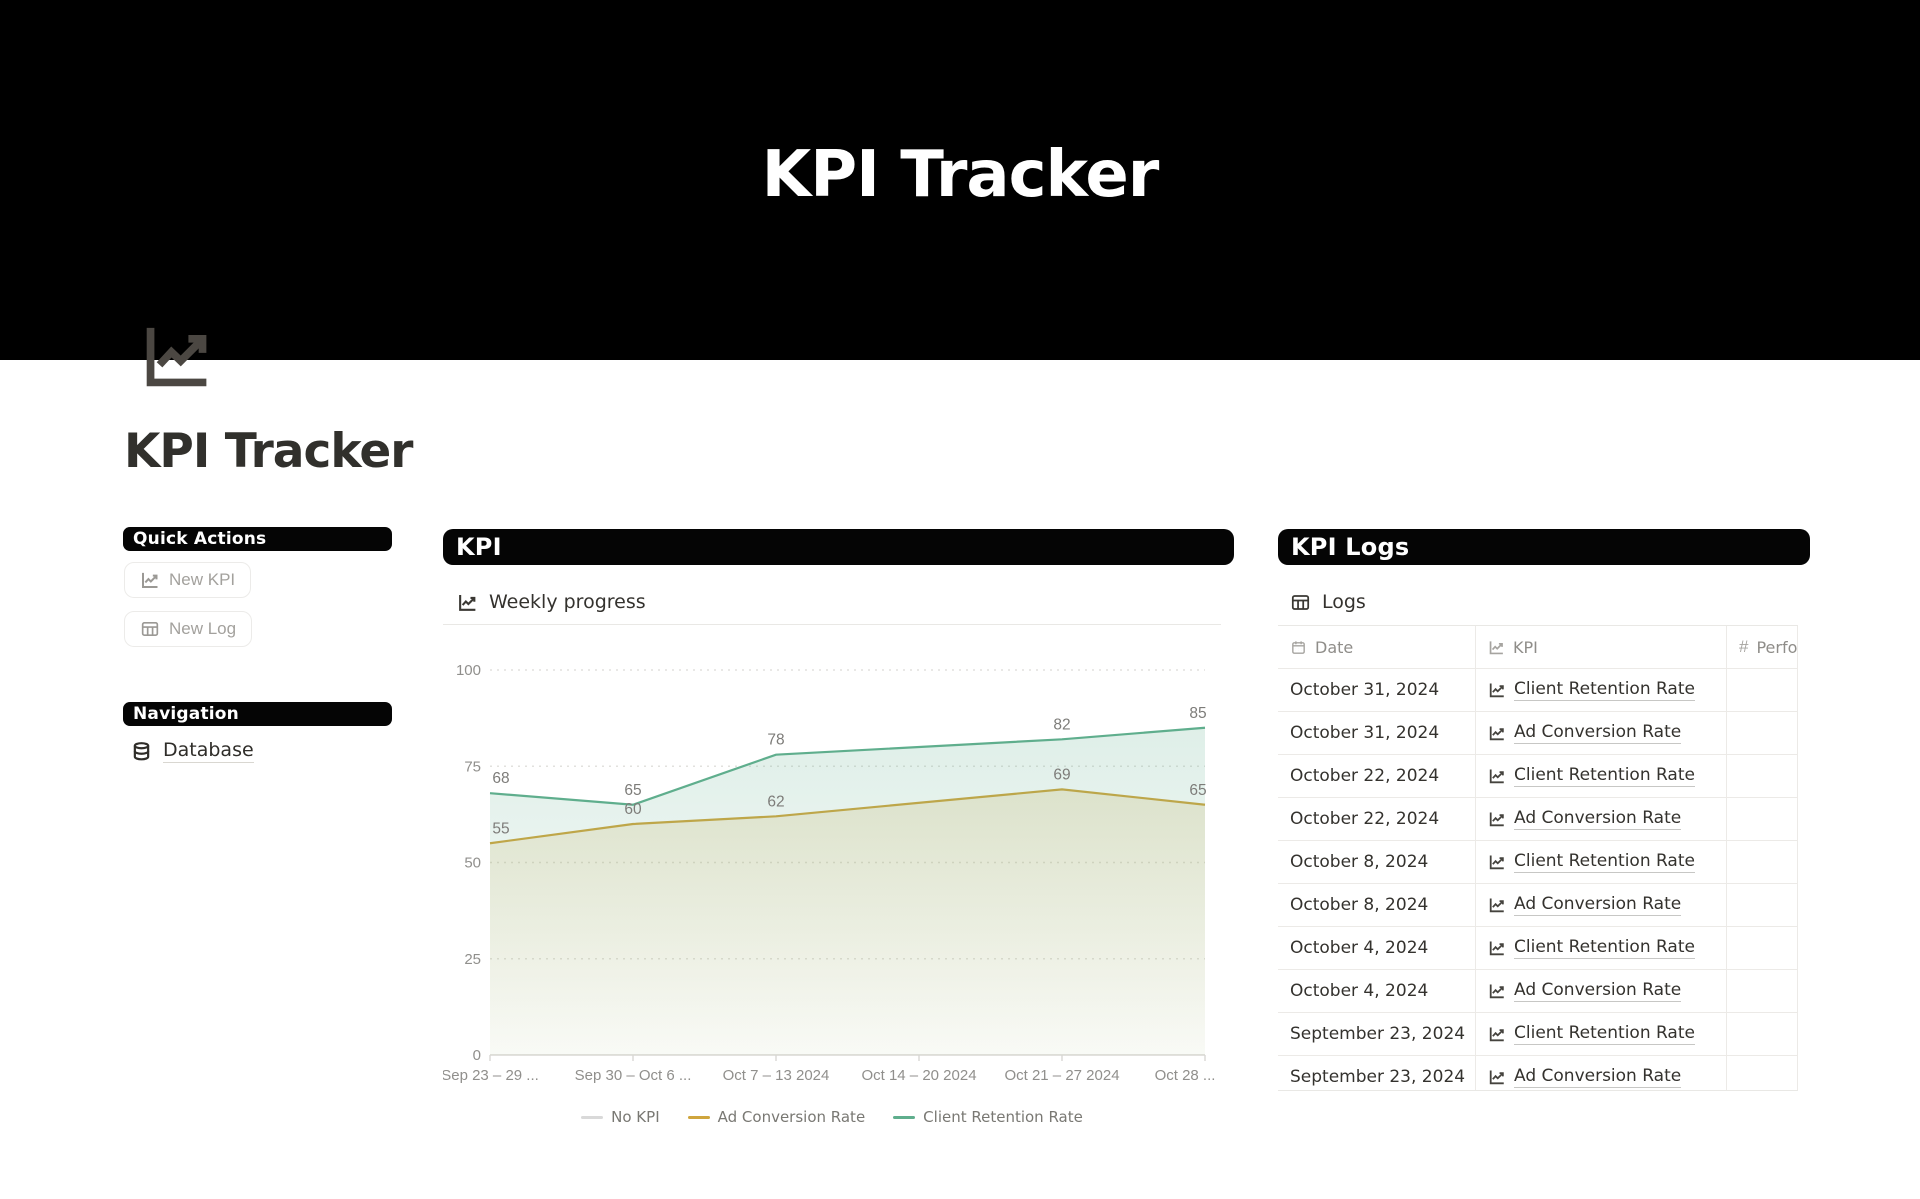 The height and width of the screenshot is (1199, 1920). Describe the element at coordinates (791, 1117) in the screenshot. I see `legend-label: Ad Conversion Rate` at that location.